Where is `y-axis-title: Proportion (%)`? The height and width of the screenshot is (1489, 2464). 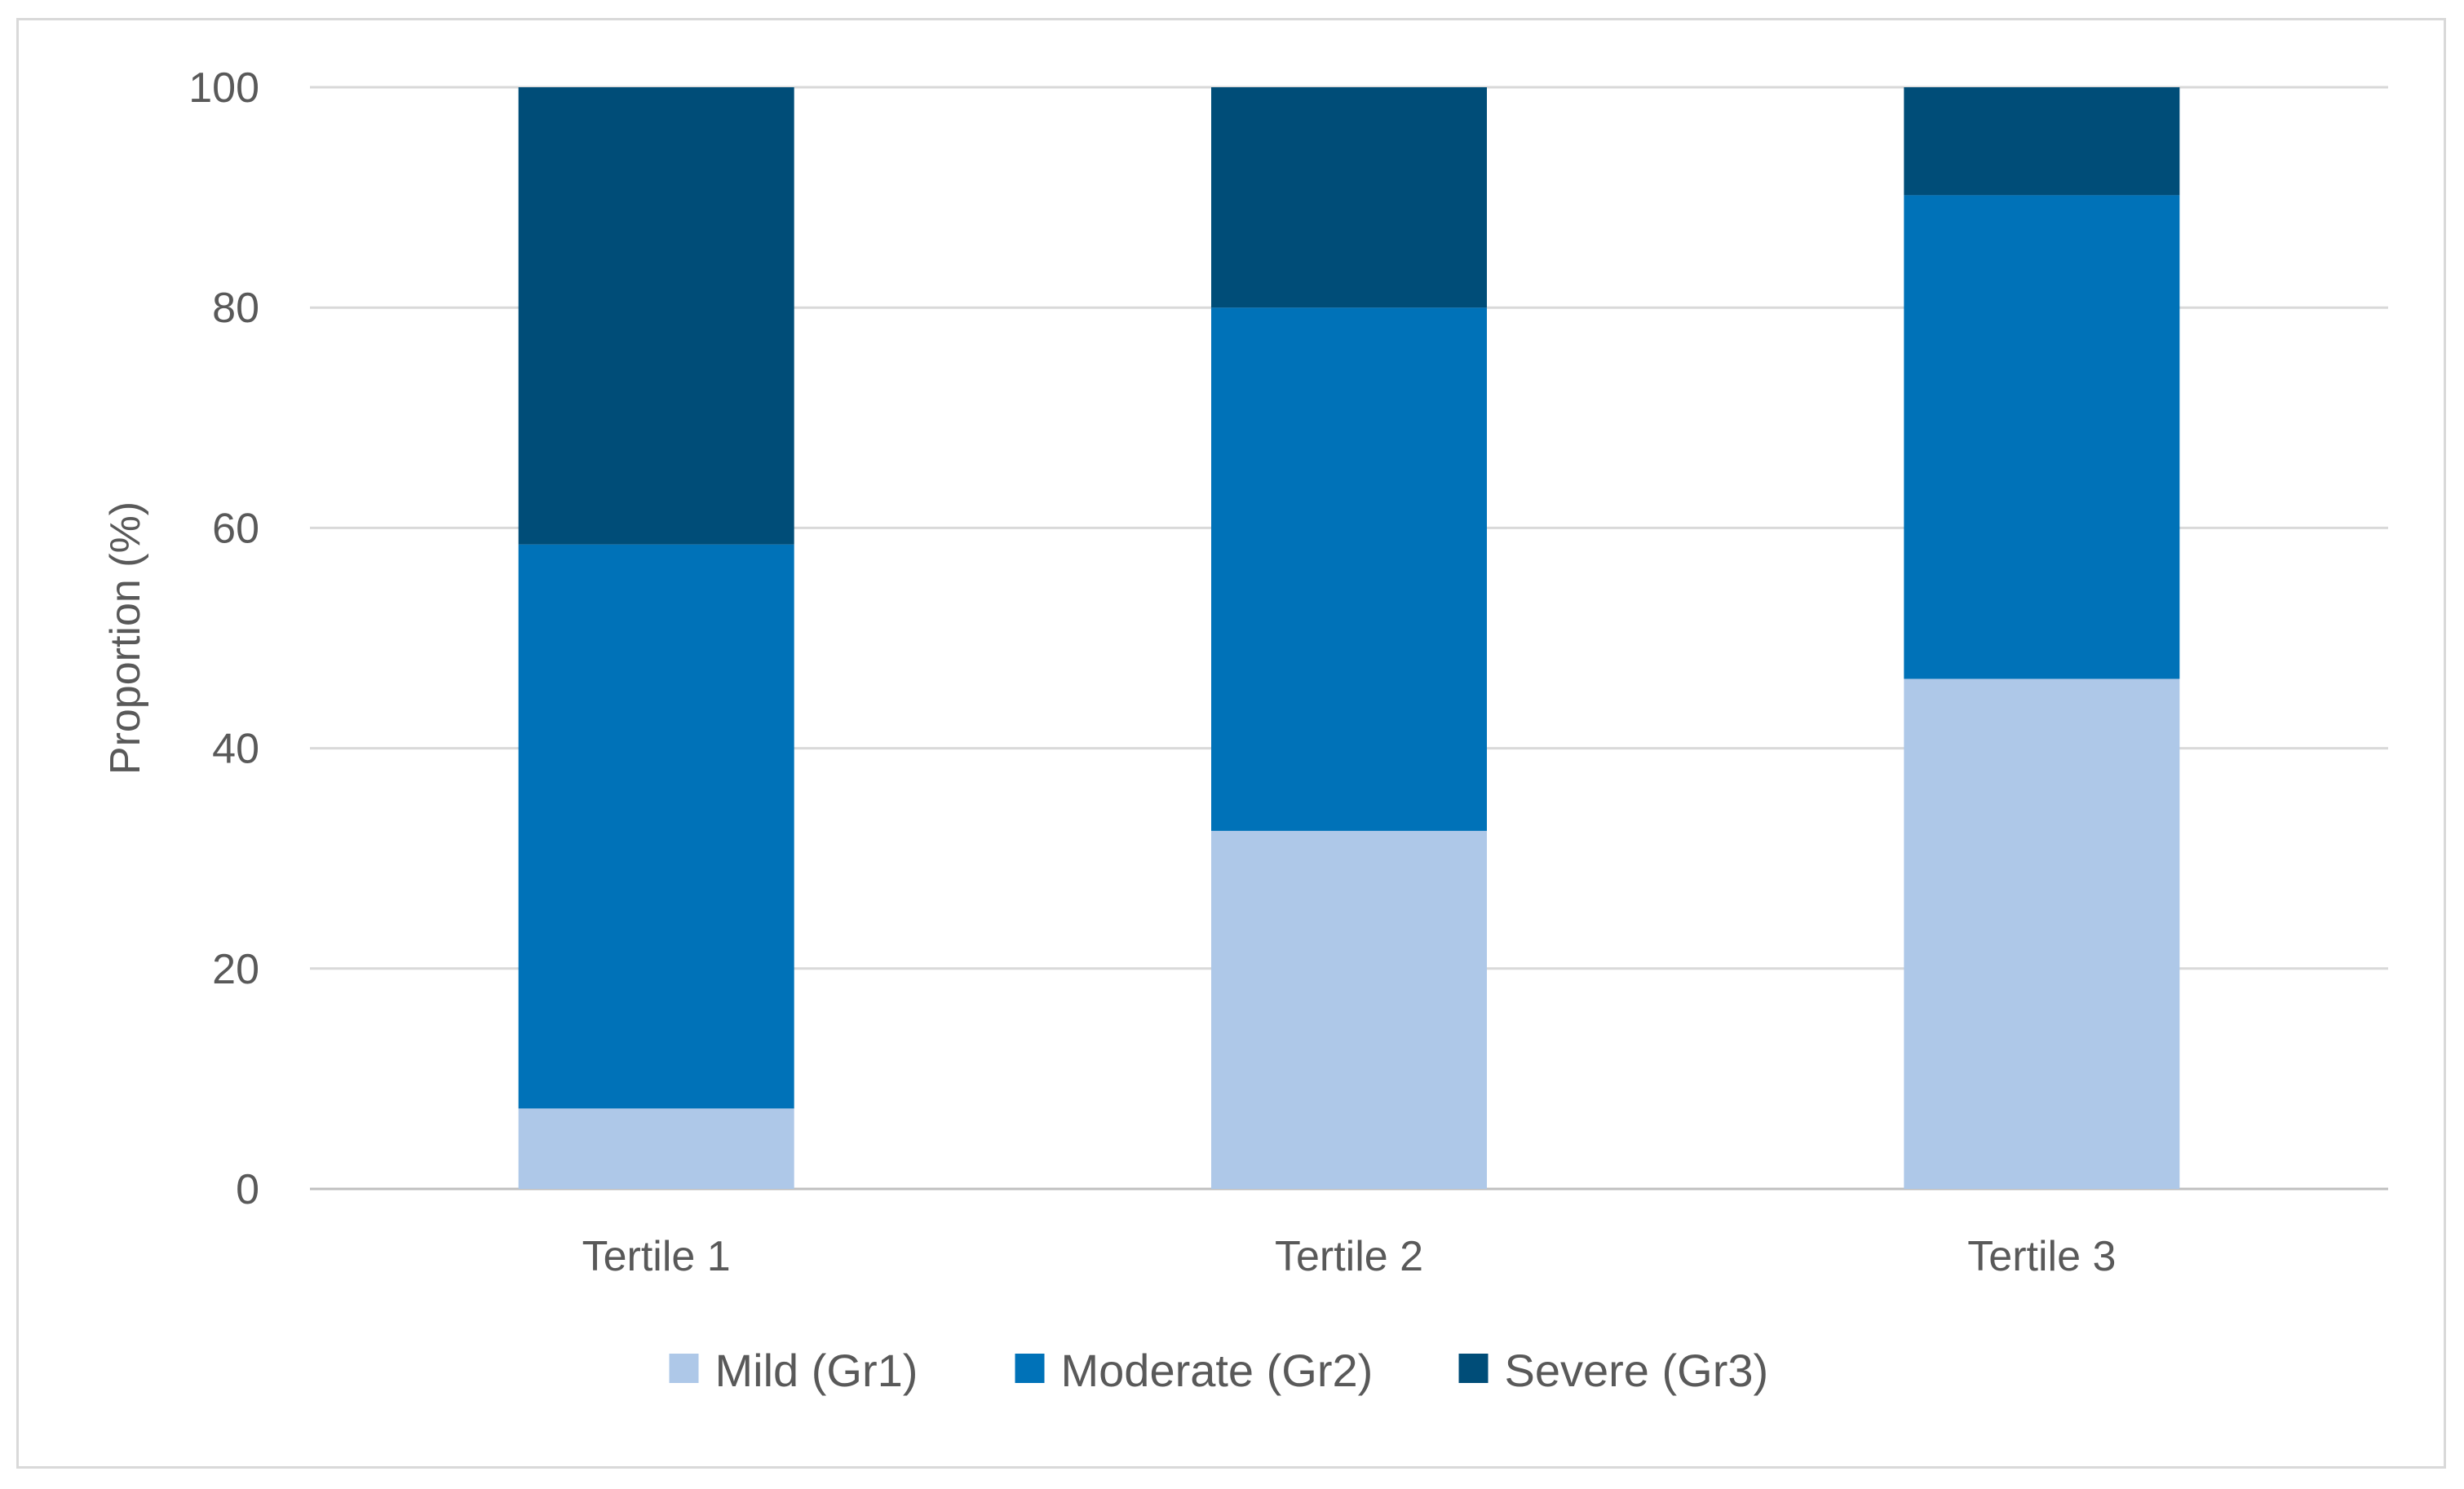
y-axis-title: Proportion (%) is located at coordinates (126, 638).